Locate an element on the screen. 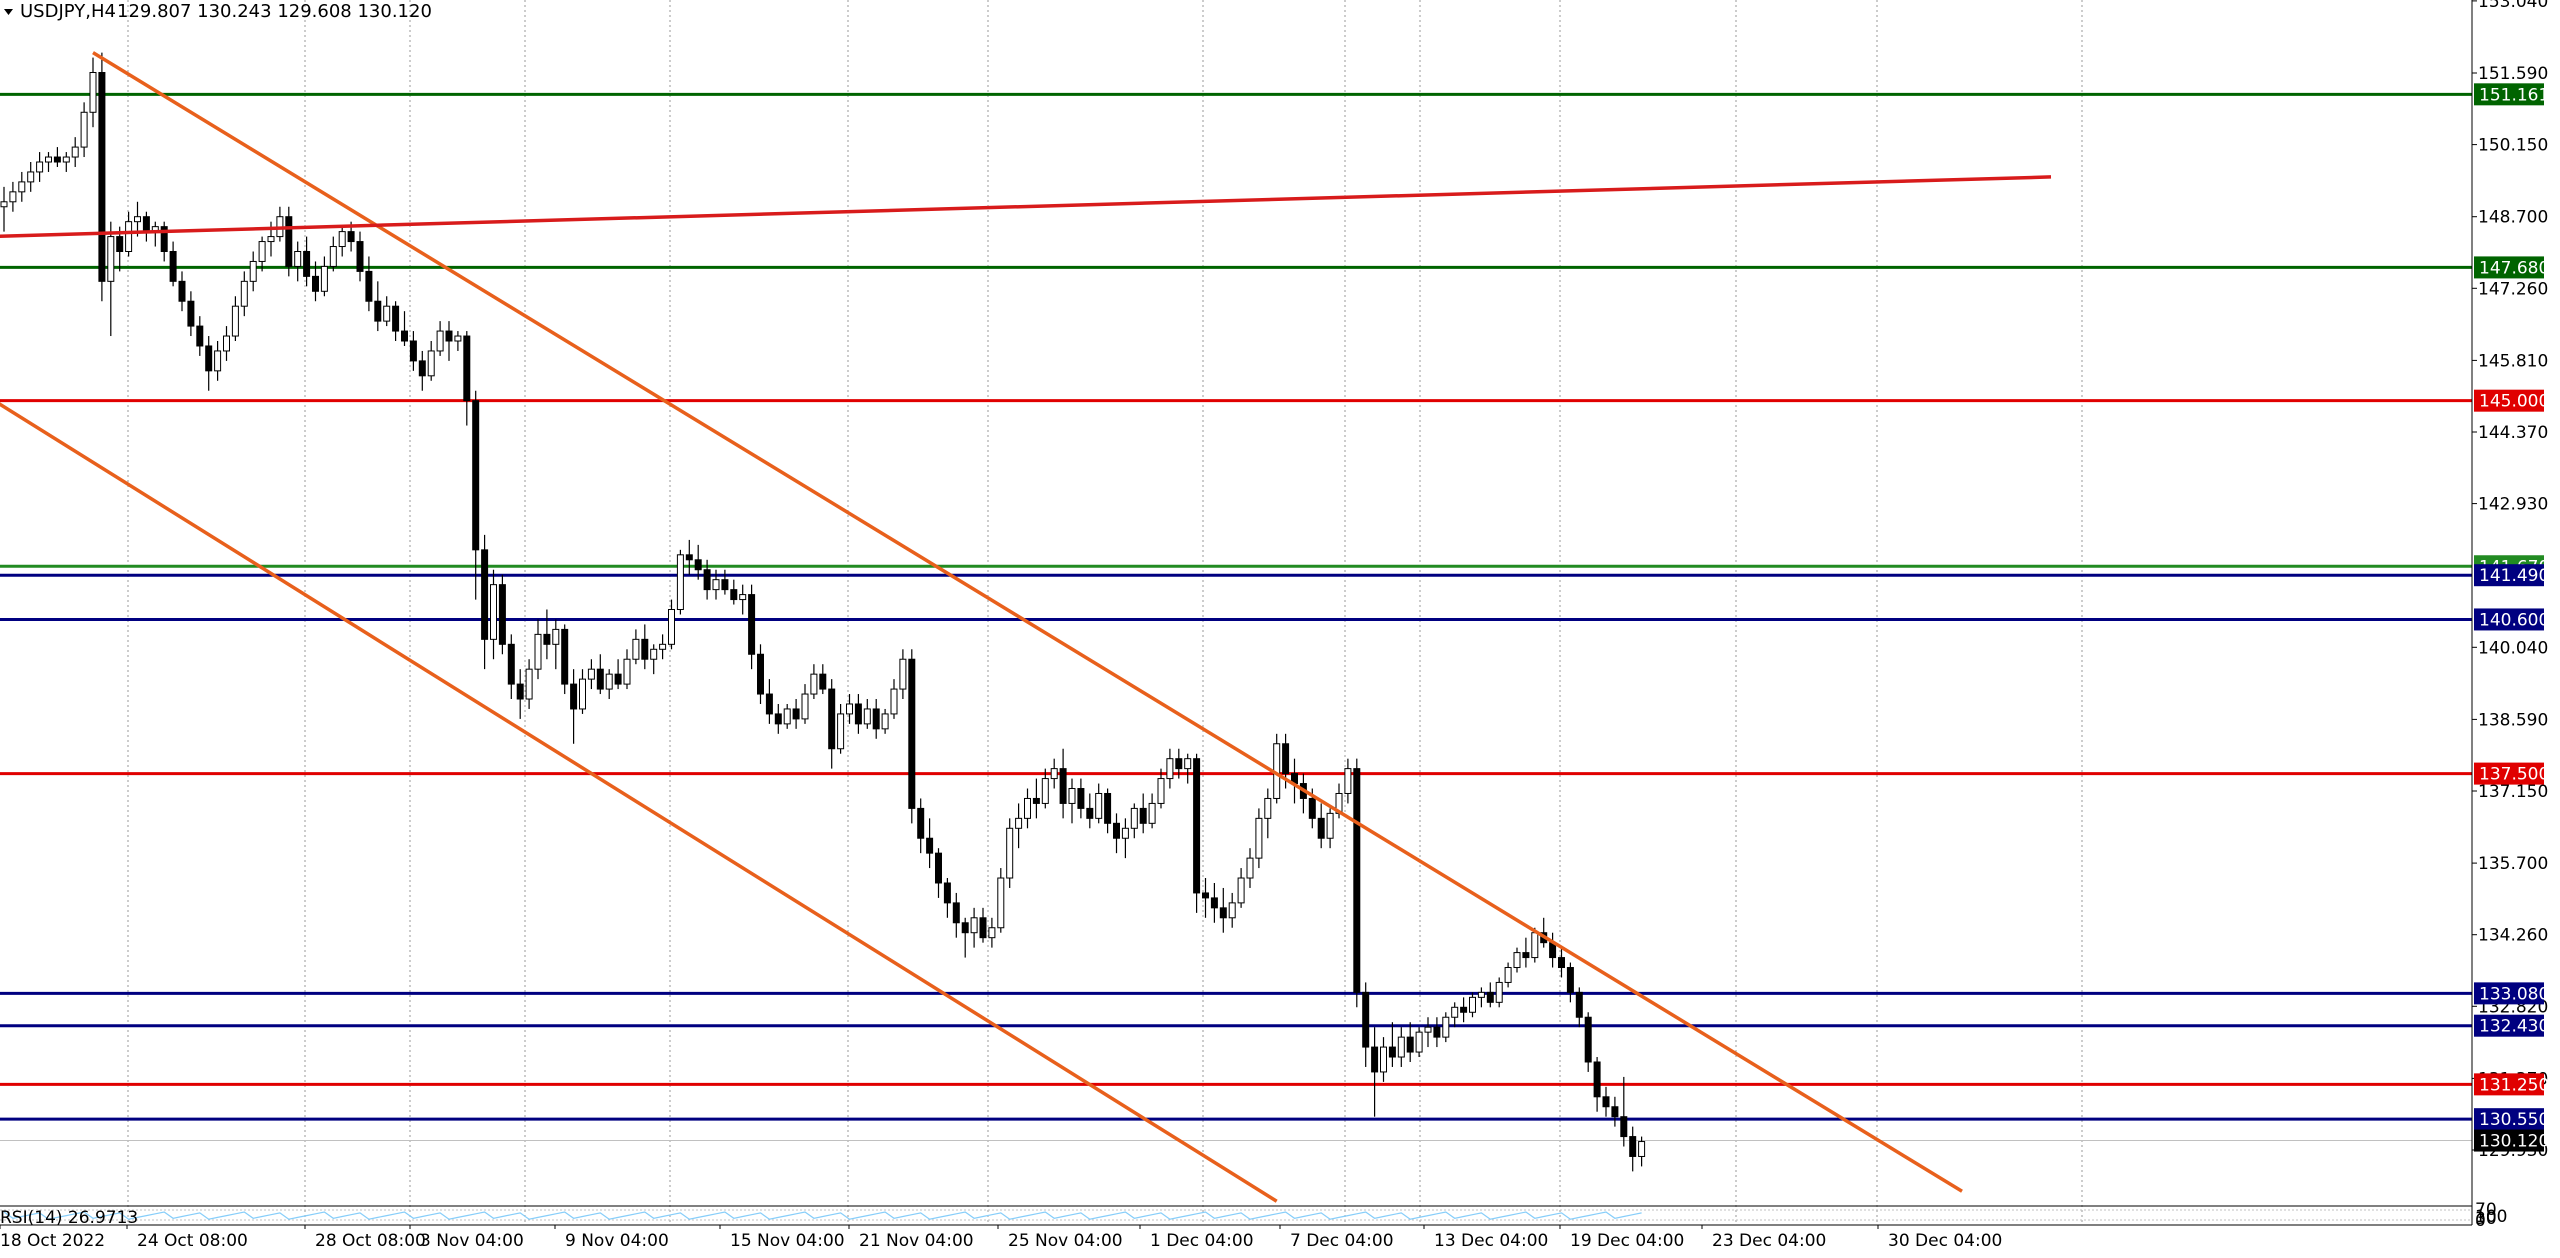 Image resolution: width=2560 pixels, height=1258 pixels. price-tick-label: 142.930 is located at coordinates (2513, 505).